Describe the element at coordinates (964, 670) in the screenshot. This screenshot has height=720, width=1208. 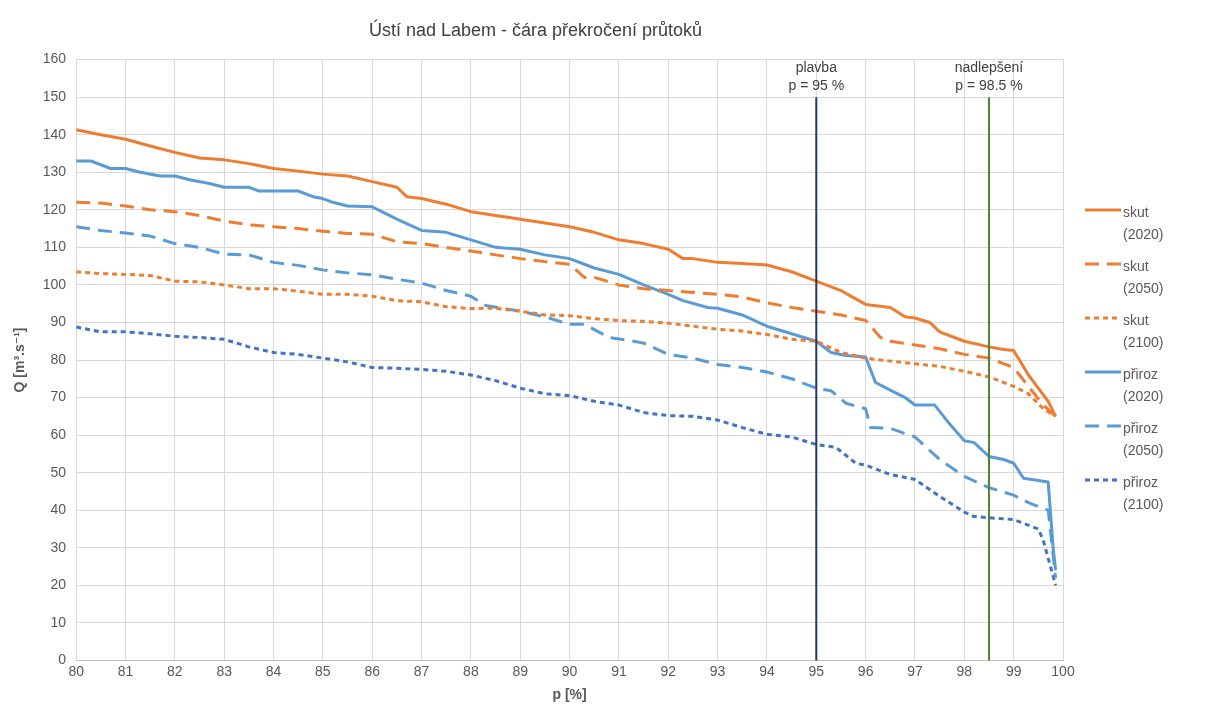
I see `x-tick-label: 98` at that location.